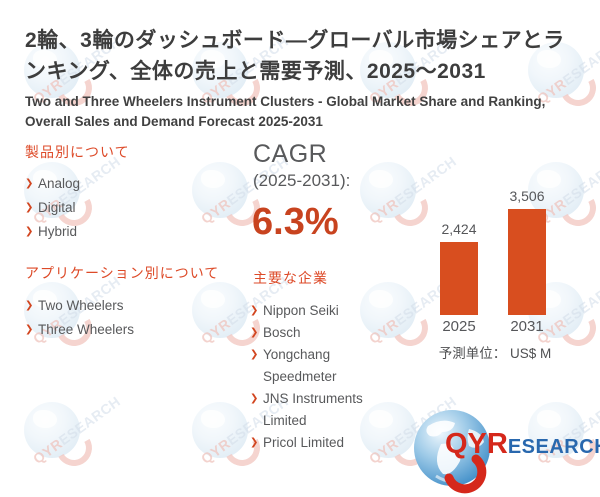  I want to click on bar-group-2025: 2,424, so click(459, 268).